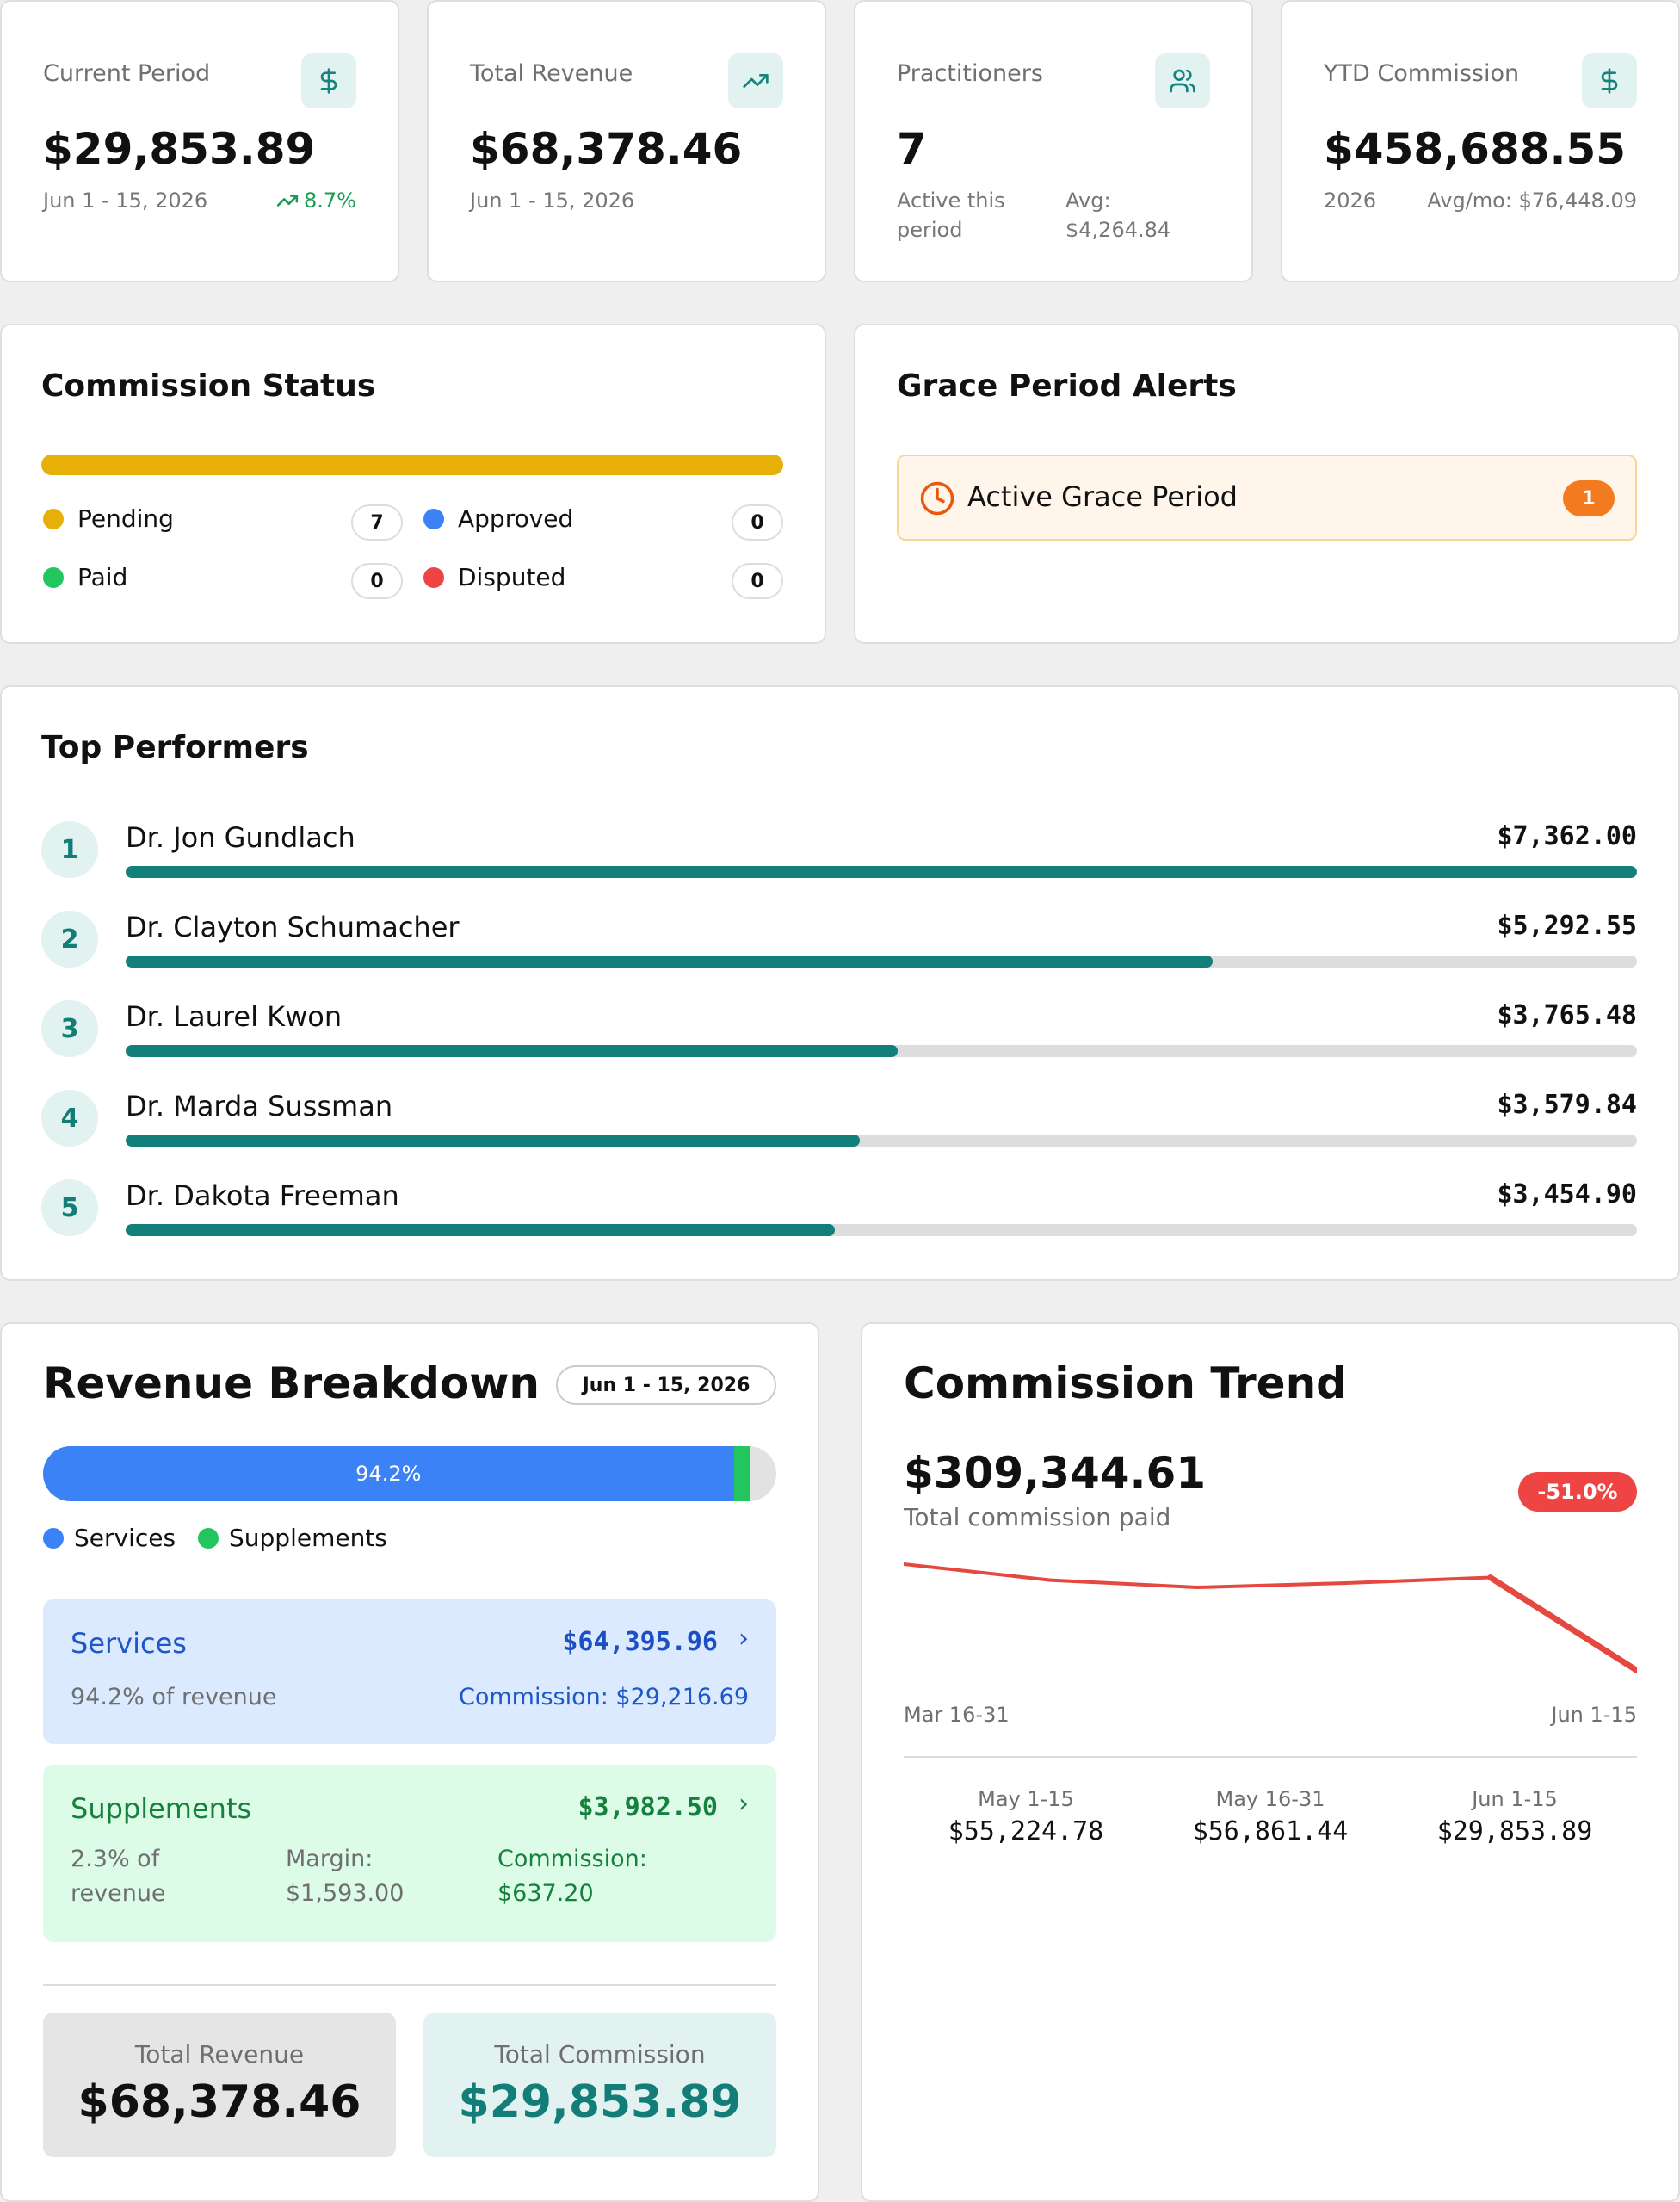 The height and width of the screenshot is (2202, 1680). Describe the element at coordinates (219, 2102) in the screenshot. I see `total-revenue-value: $68,378.46` at that location.